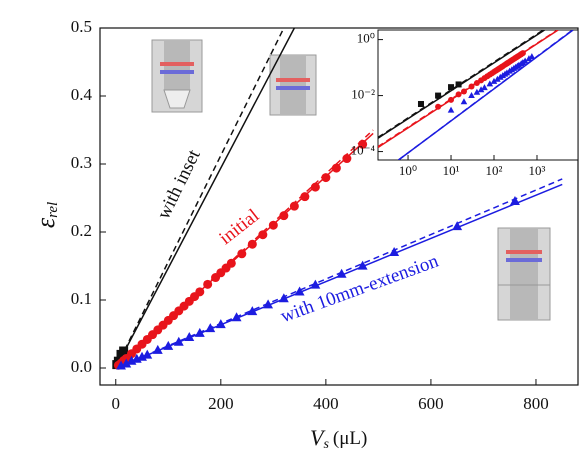 This screenshot has height=459, width=579. I want to click on inset-y-tick-label: 10⁻⁴, so click(363, 150).